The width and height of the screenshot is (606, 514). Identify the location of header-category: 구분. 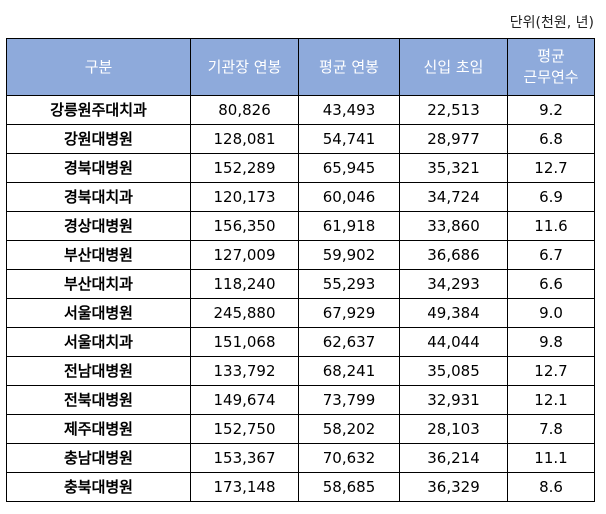
(98, 67).